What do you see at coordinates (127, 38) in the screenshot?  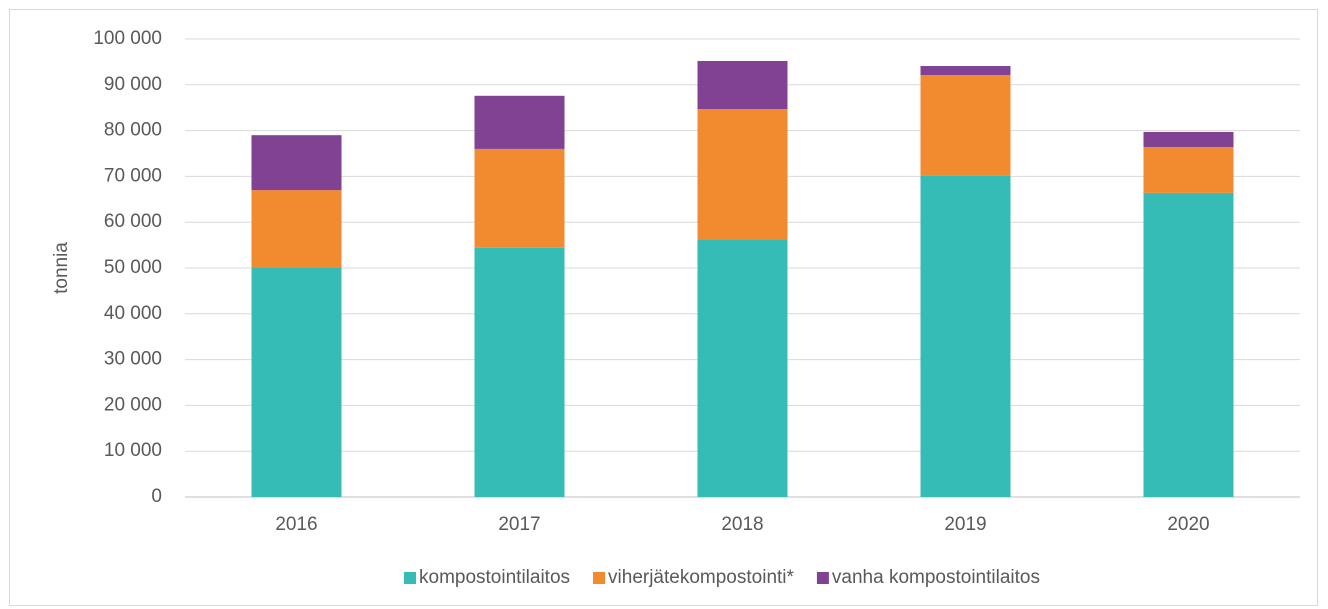 I see `y-tick-label: 100 000` at bounding box center [127, 38].